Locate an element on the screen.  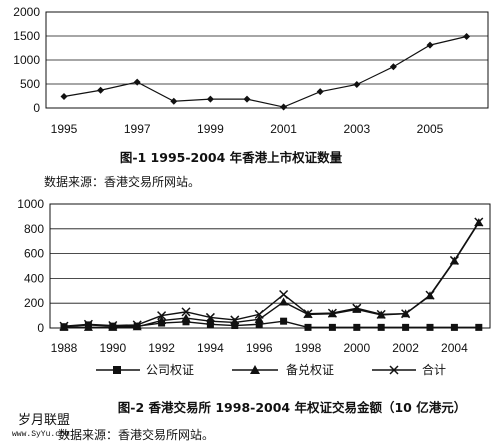
legend-label-company-warrants: 公司权证 is located at coordinates (170, 370).